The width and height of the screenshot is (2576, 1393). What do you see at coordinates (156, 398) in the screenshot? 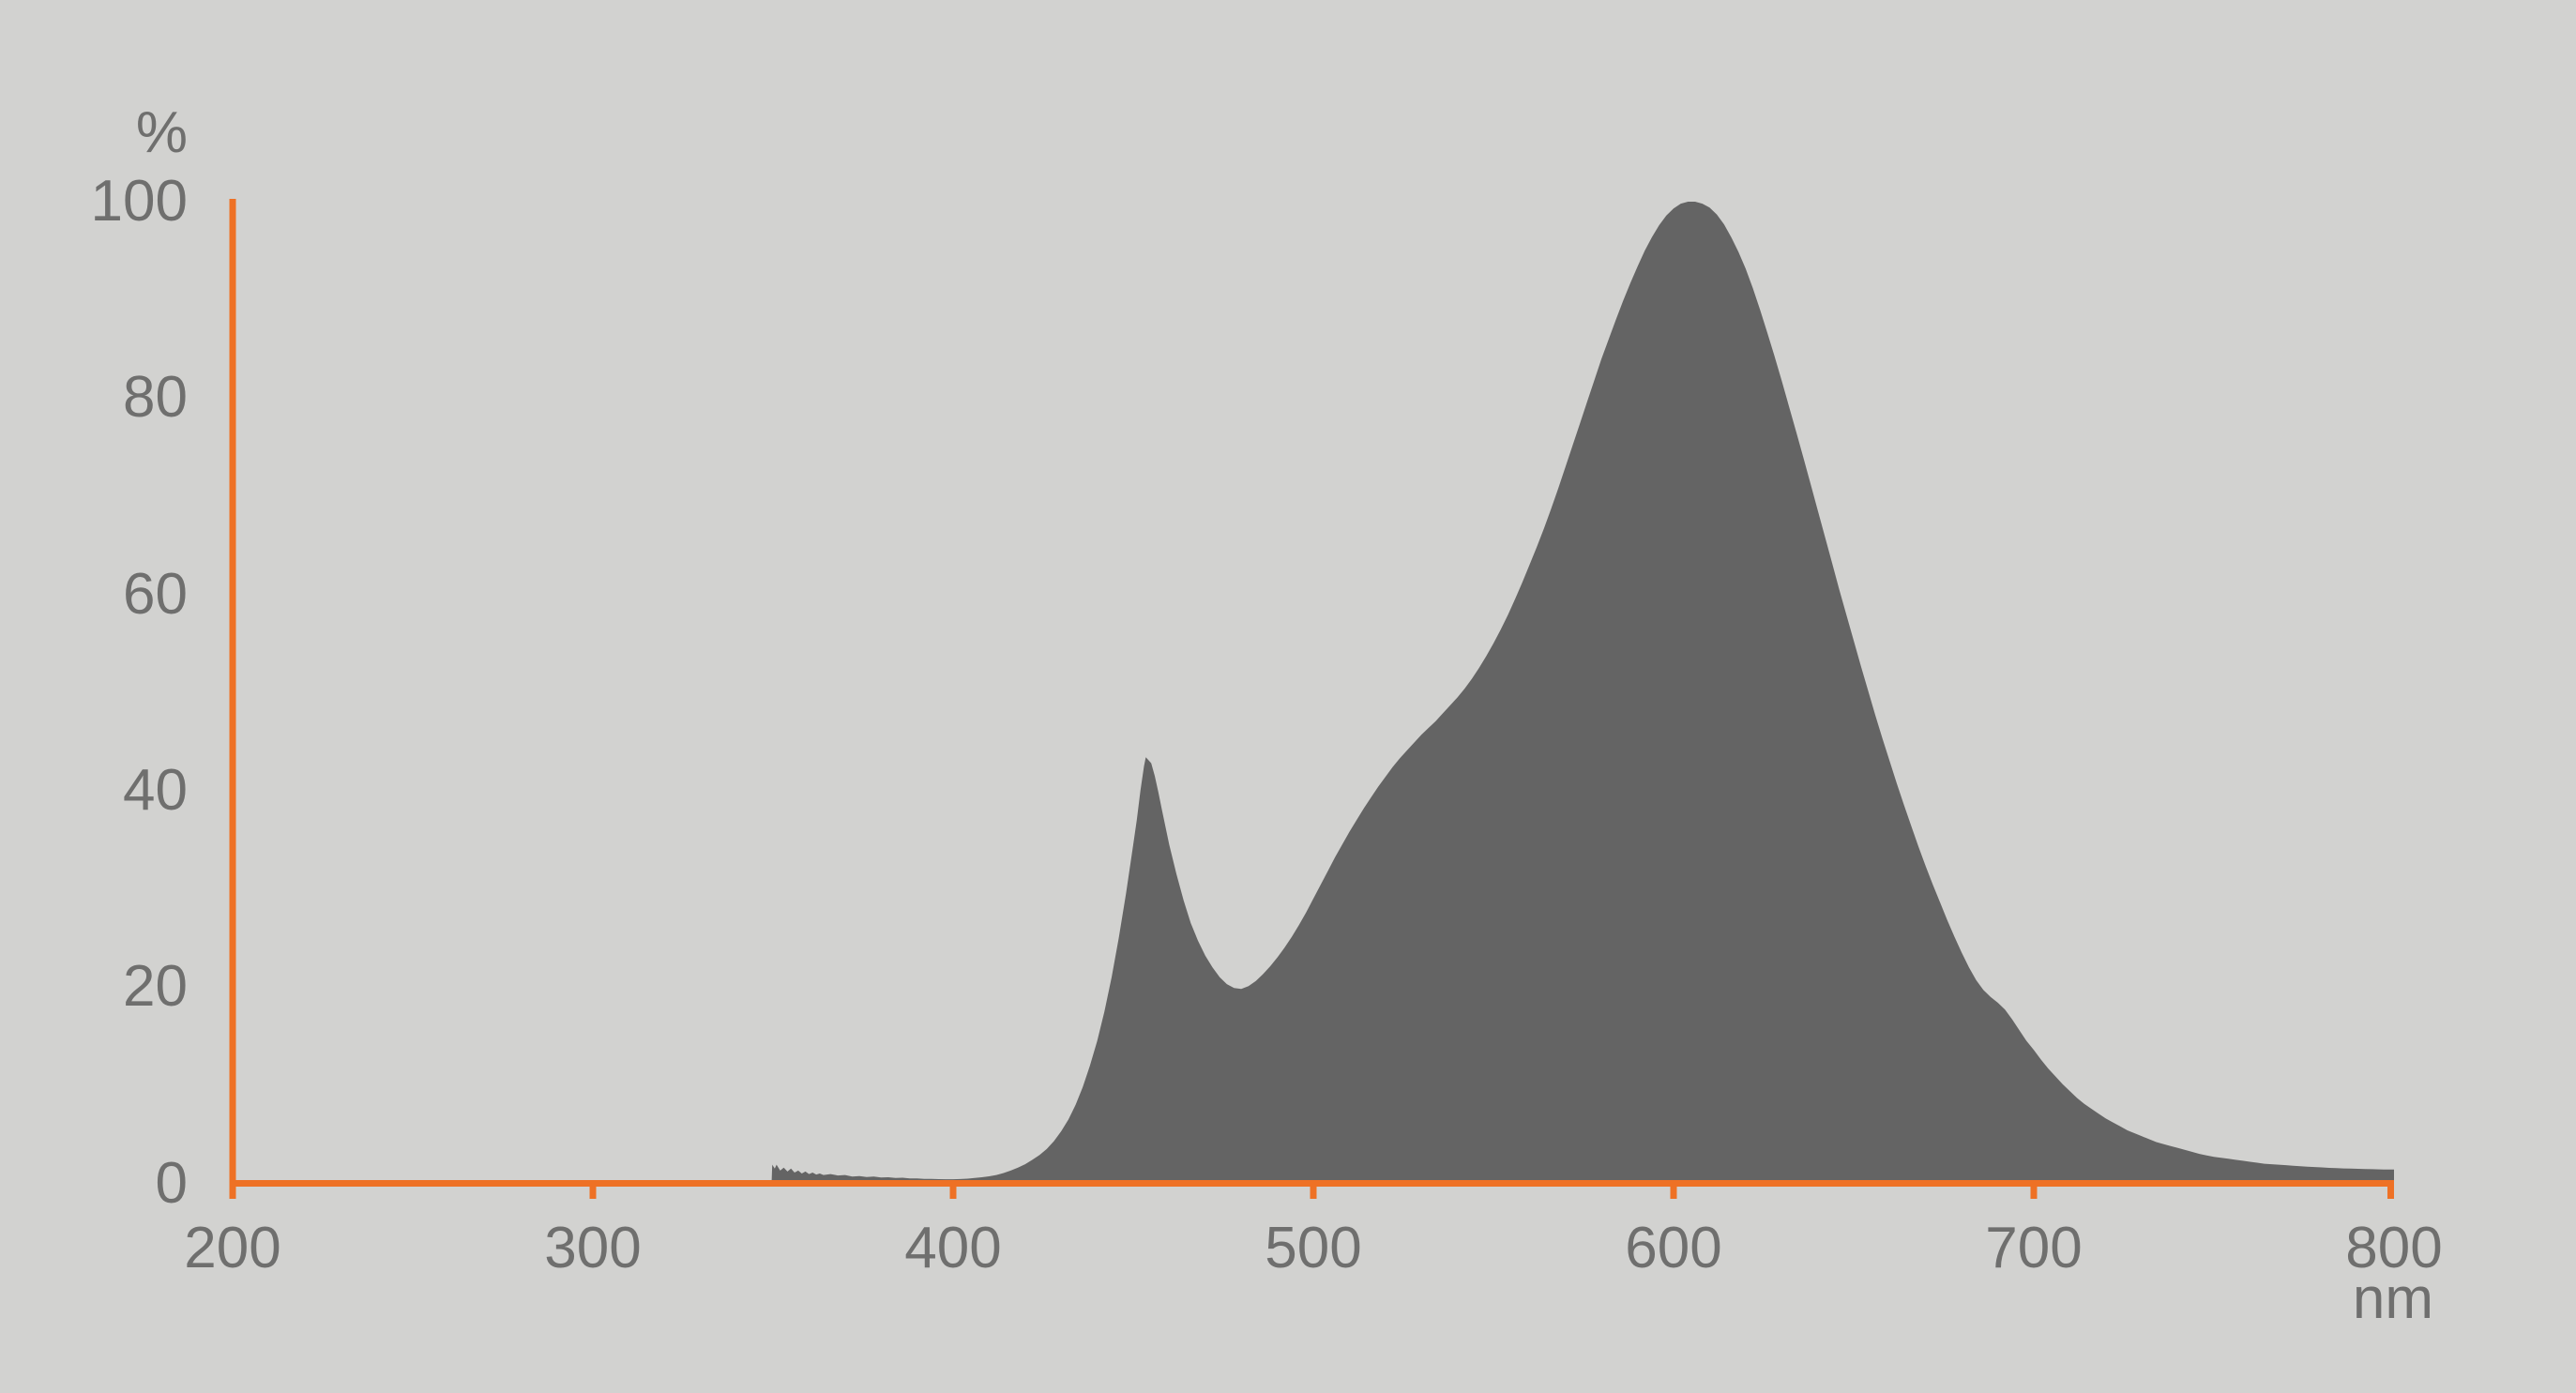
I see `y-tick-label: 80` at bounding box center [156, 398].